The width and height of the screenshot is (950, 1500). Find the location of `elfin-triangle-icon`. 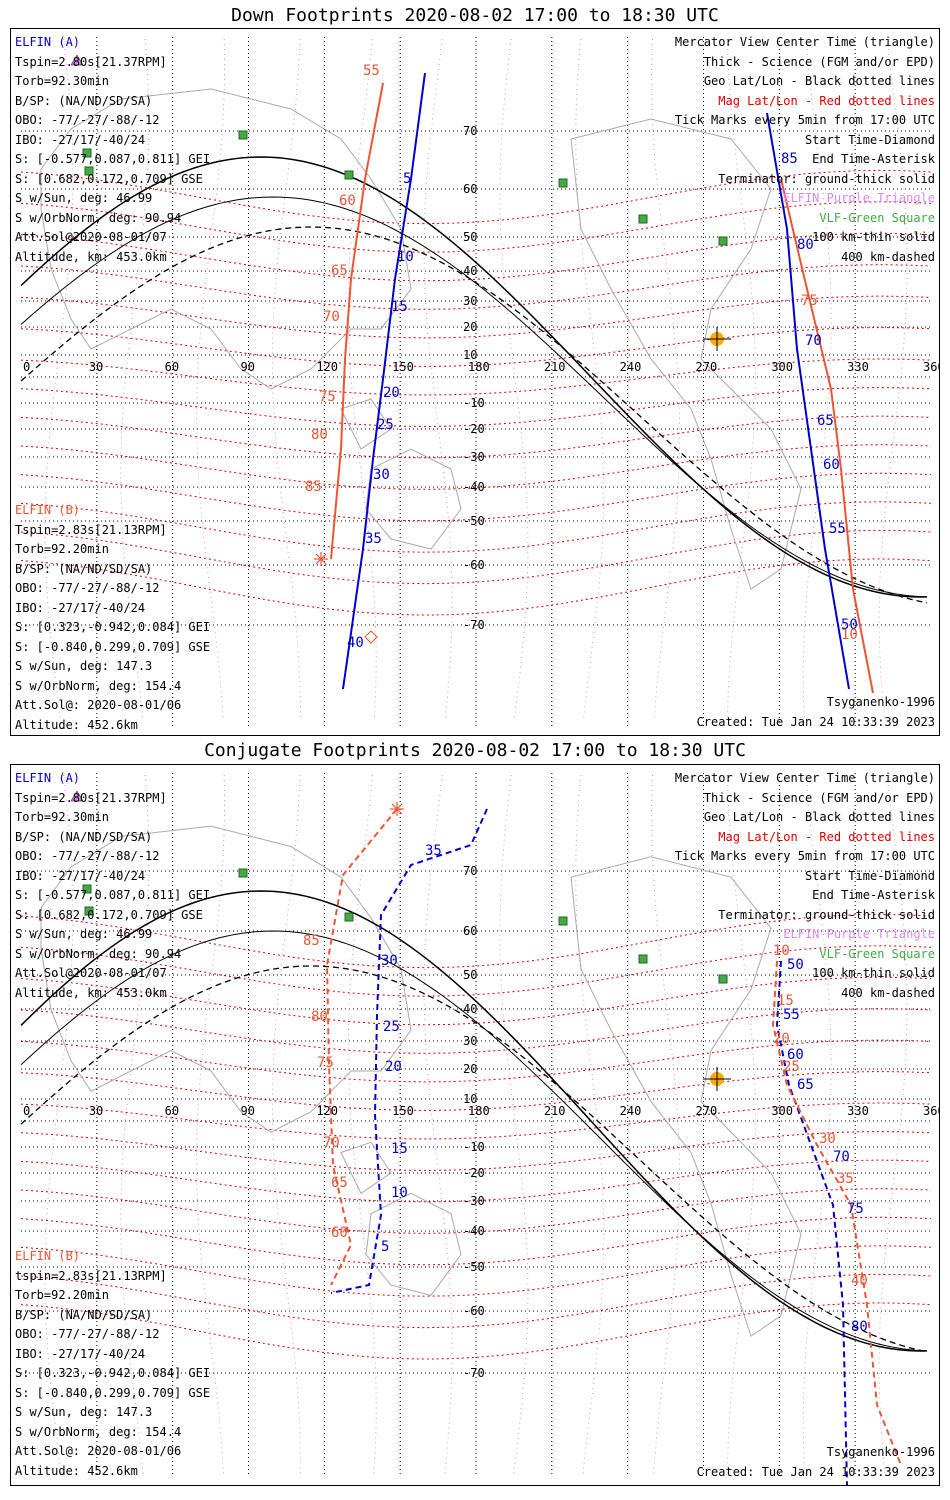

elfin-triangle-icon is located at coordinates (77, 796).